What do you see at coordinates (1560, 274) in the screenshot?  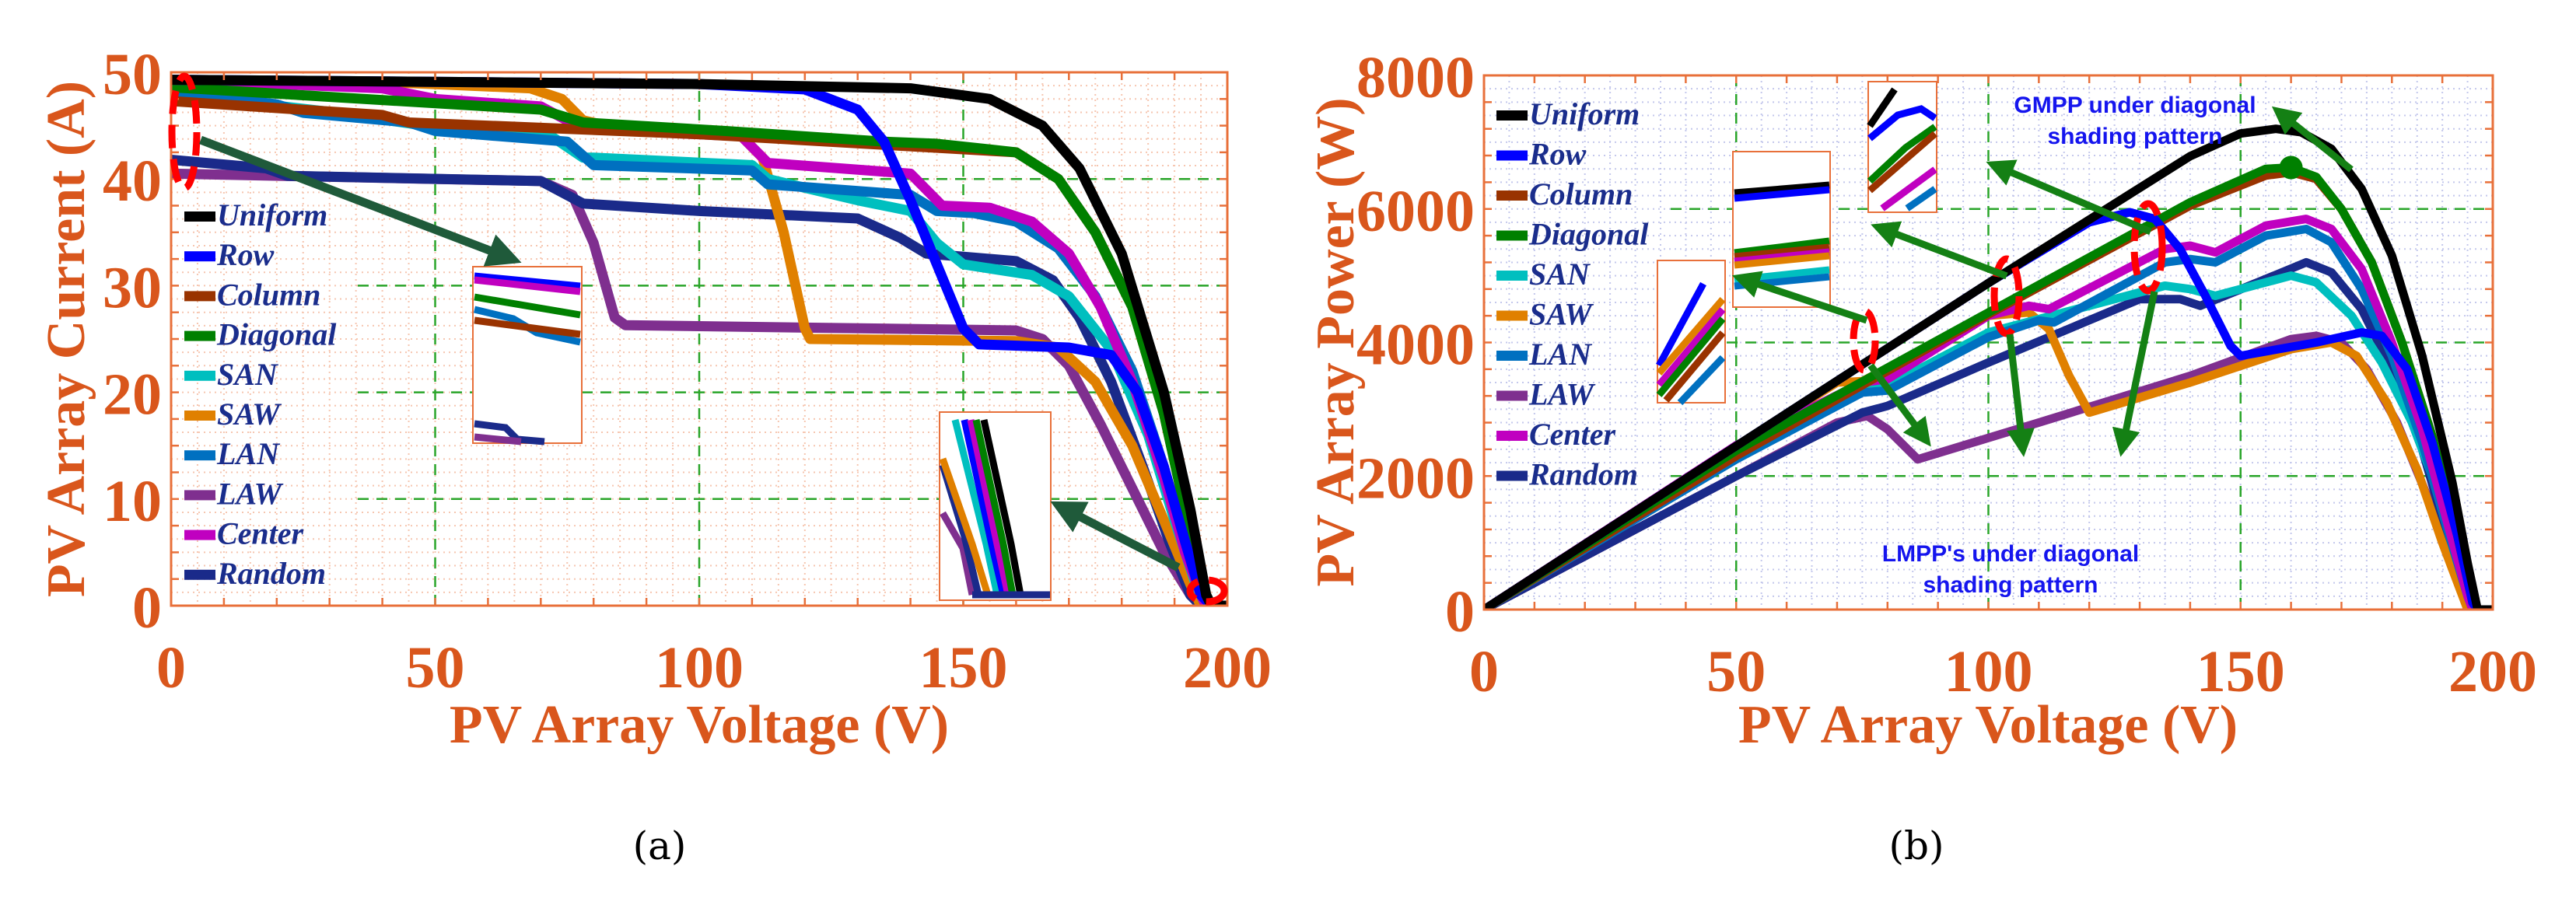 I see `legend-label: SAN` at bounding box center [1560, 274].